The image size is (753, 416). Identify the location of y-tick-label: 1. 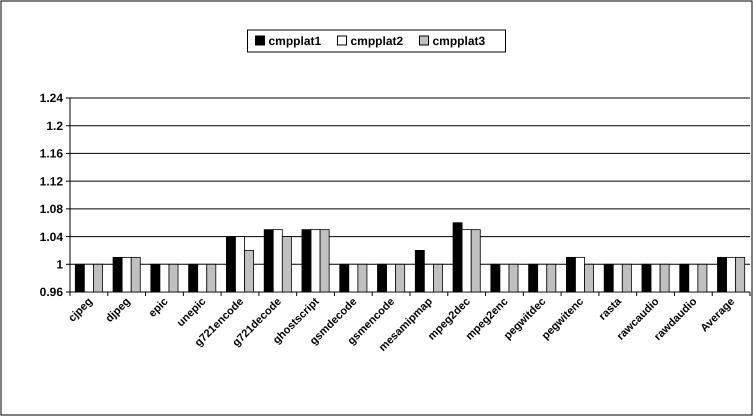
(60, 264).